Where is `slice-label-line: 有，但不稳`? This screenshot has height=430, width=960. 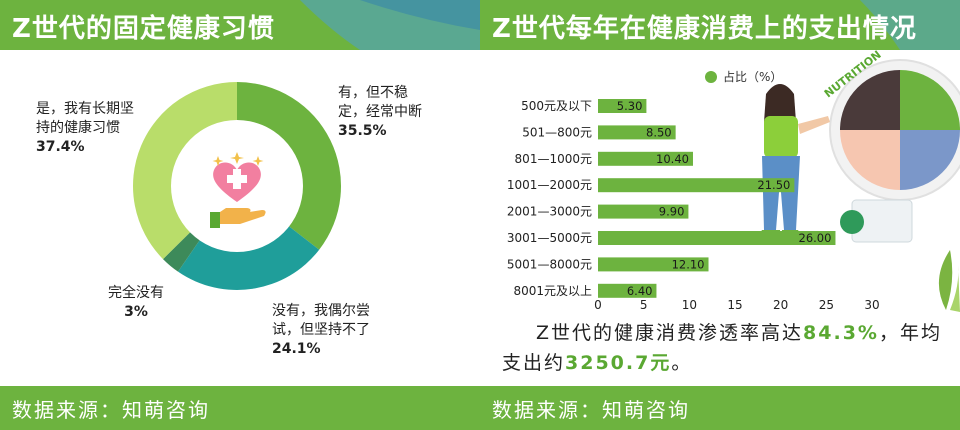 slice-label-line: 有，但不稳 is located at coordinates (373, 93).